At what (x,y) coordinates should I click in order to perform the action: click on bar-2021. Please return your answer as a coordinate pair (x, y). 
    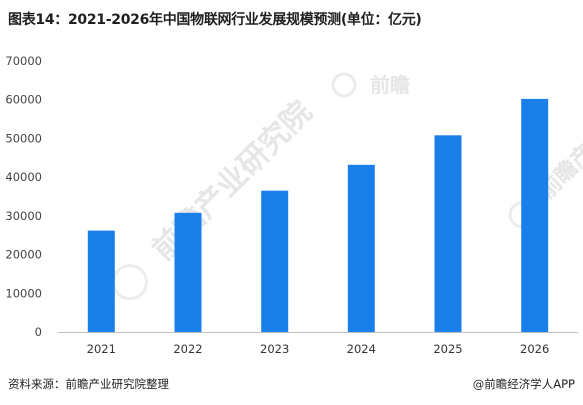
    Looking at the image, I should click on (101, 281).